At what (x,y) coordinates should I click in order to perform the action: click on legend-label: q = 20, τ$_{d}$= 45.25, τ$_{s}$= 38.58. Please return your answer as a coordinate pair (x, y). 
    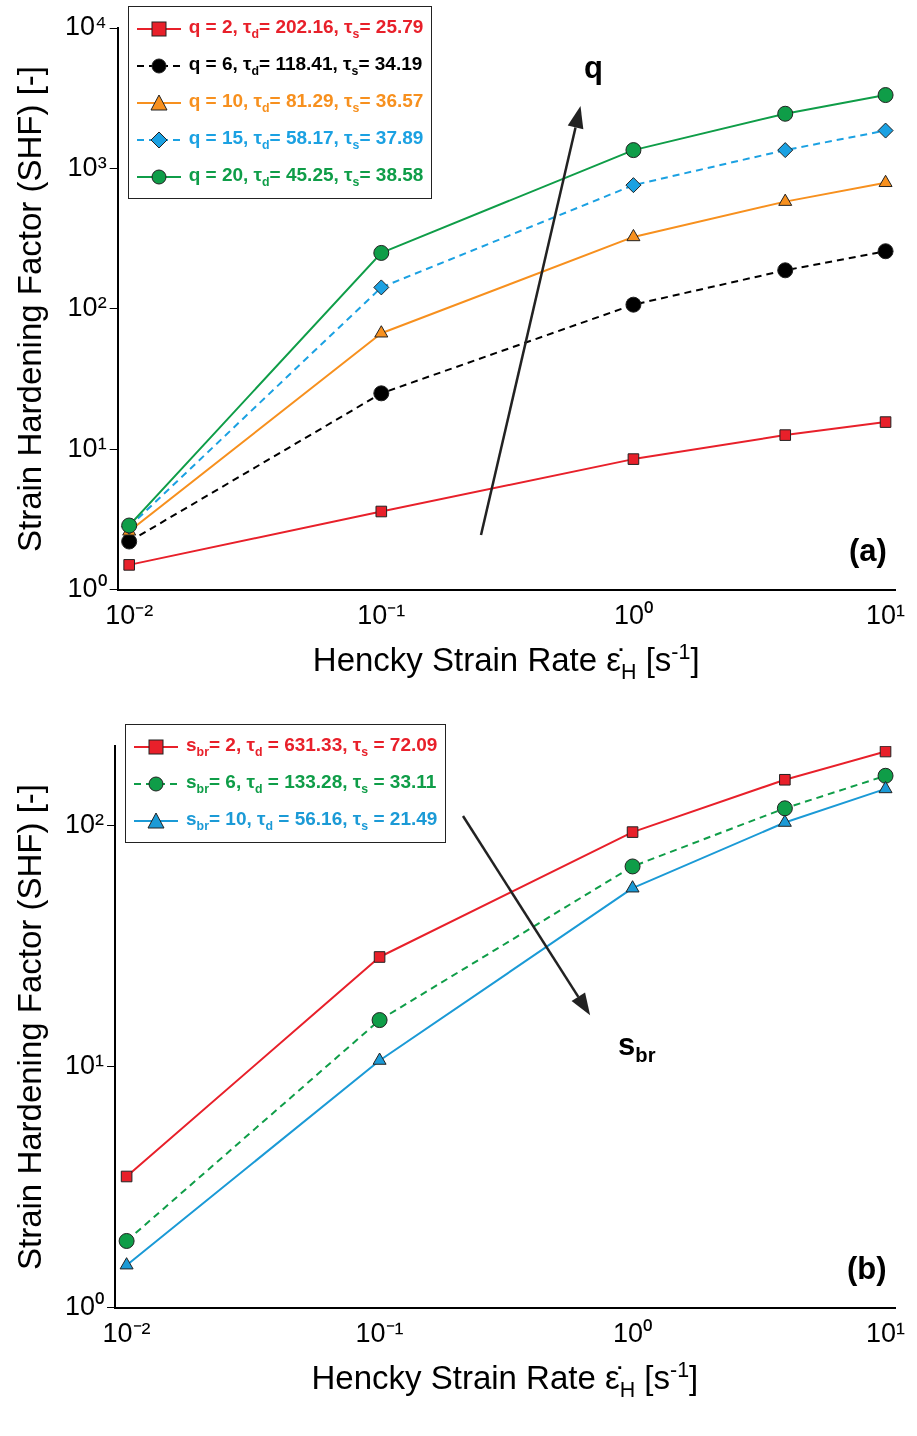
    Looking at the image, I should click on (306, 176).